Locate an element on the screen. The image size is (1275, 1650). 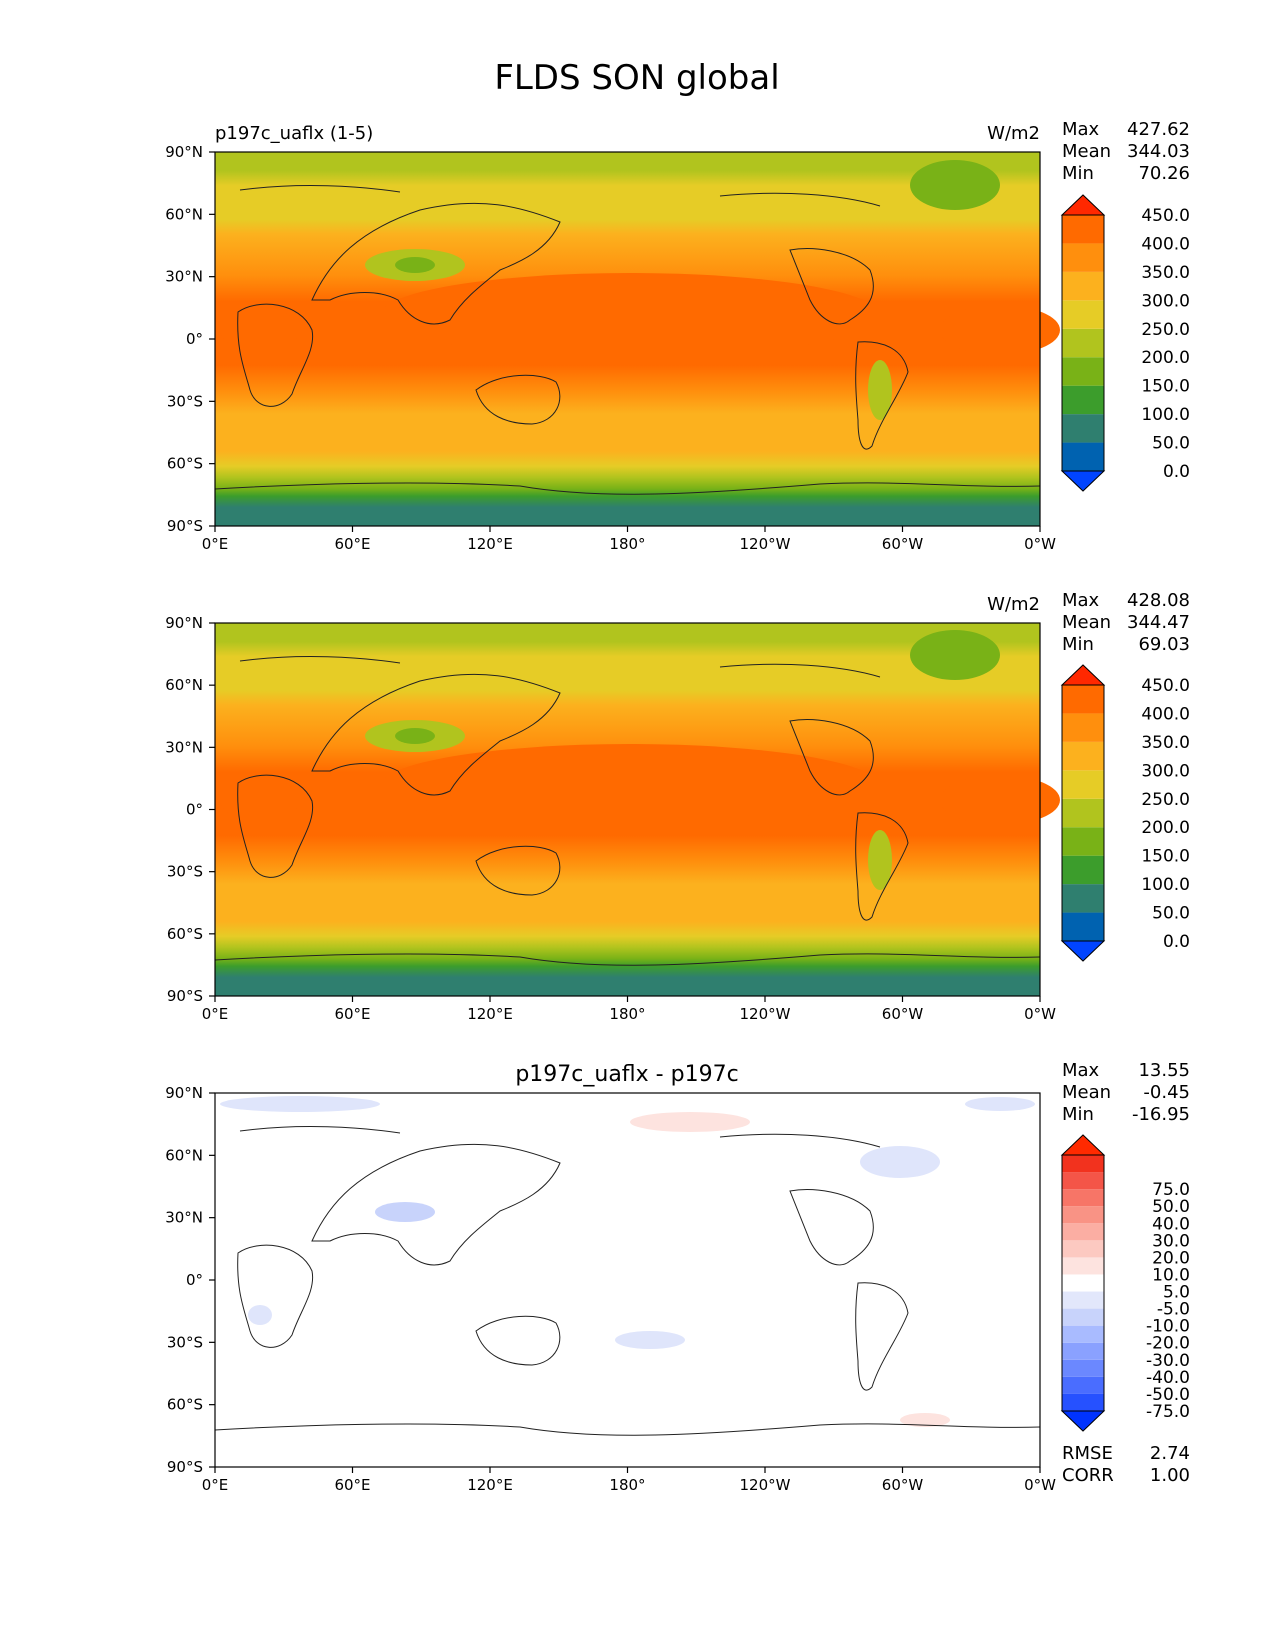
stat-value-max: 427.62 is located at coordinates (1158, 129).